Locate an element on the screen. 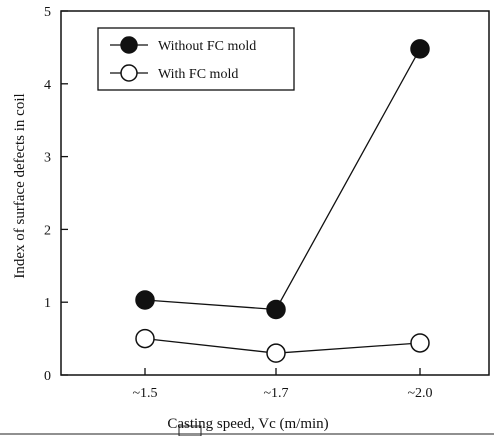 This screenshot has height=436, width=494. y-axis-title: Index of surface defects in coil is located at coordinates (20, 185).